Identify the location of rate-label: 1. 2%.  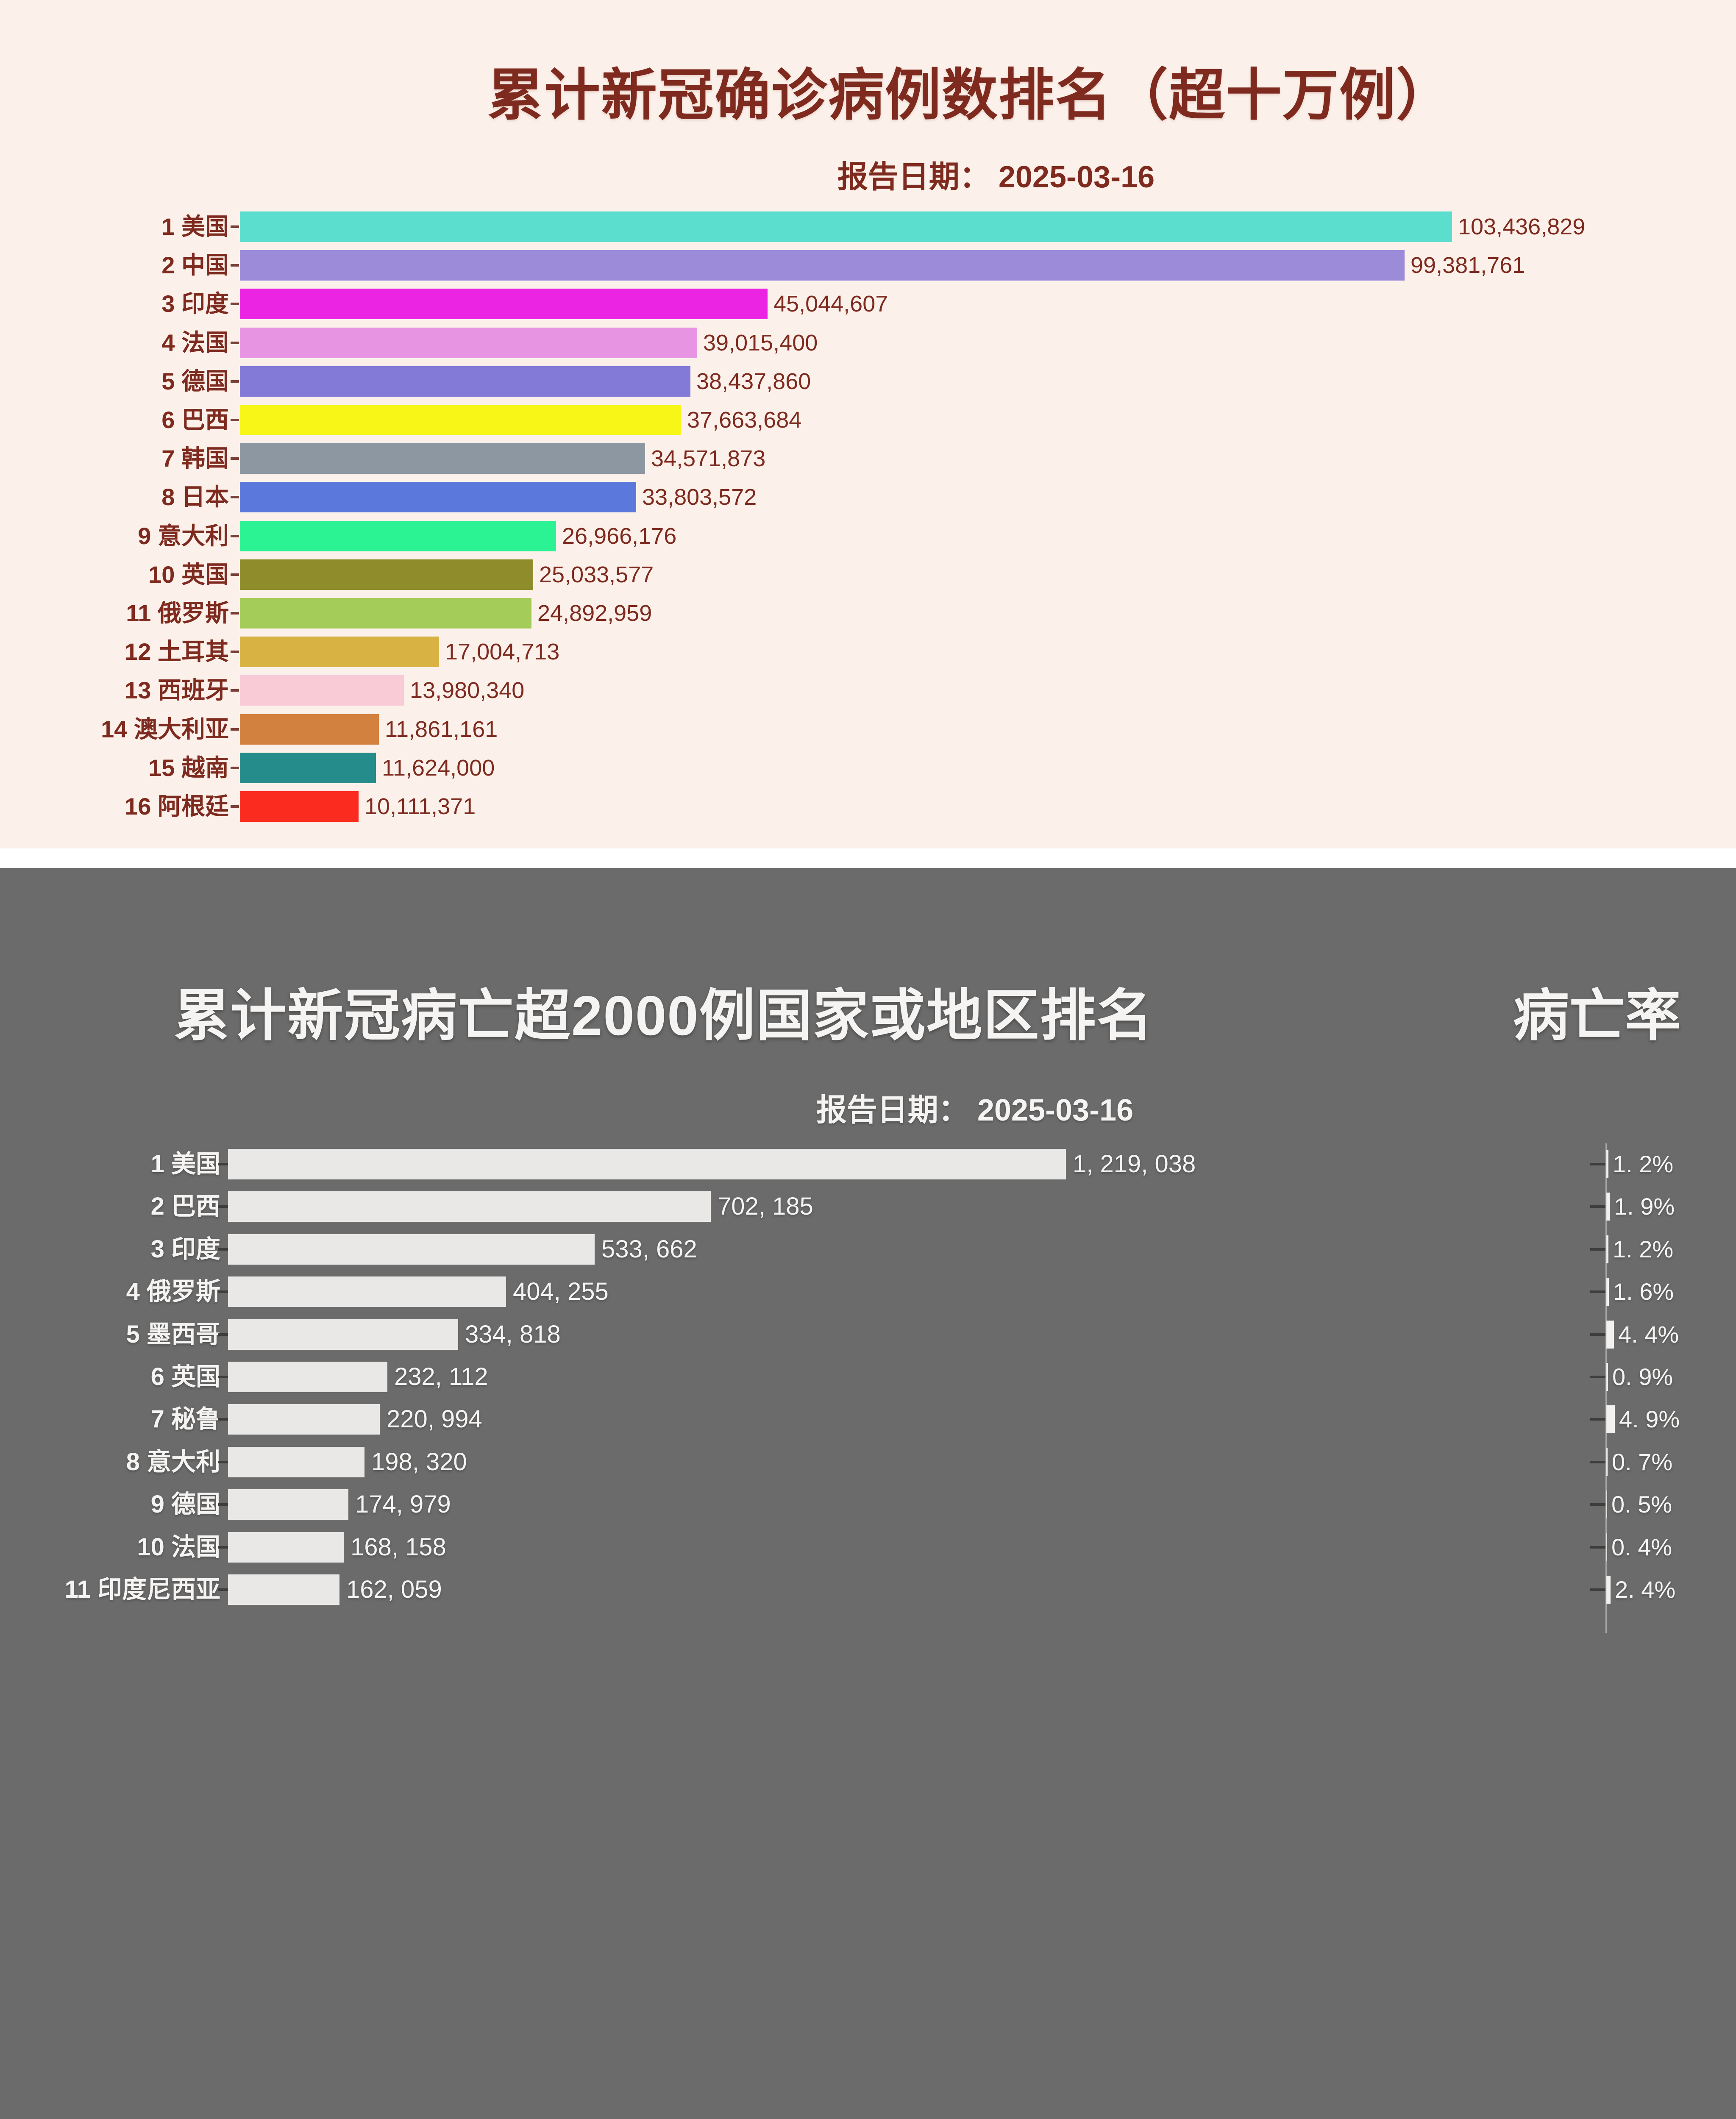
(1643, 1164).